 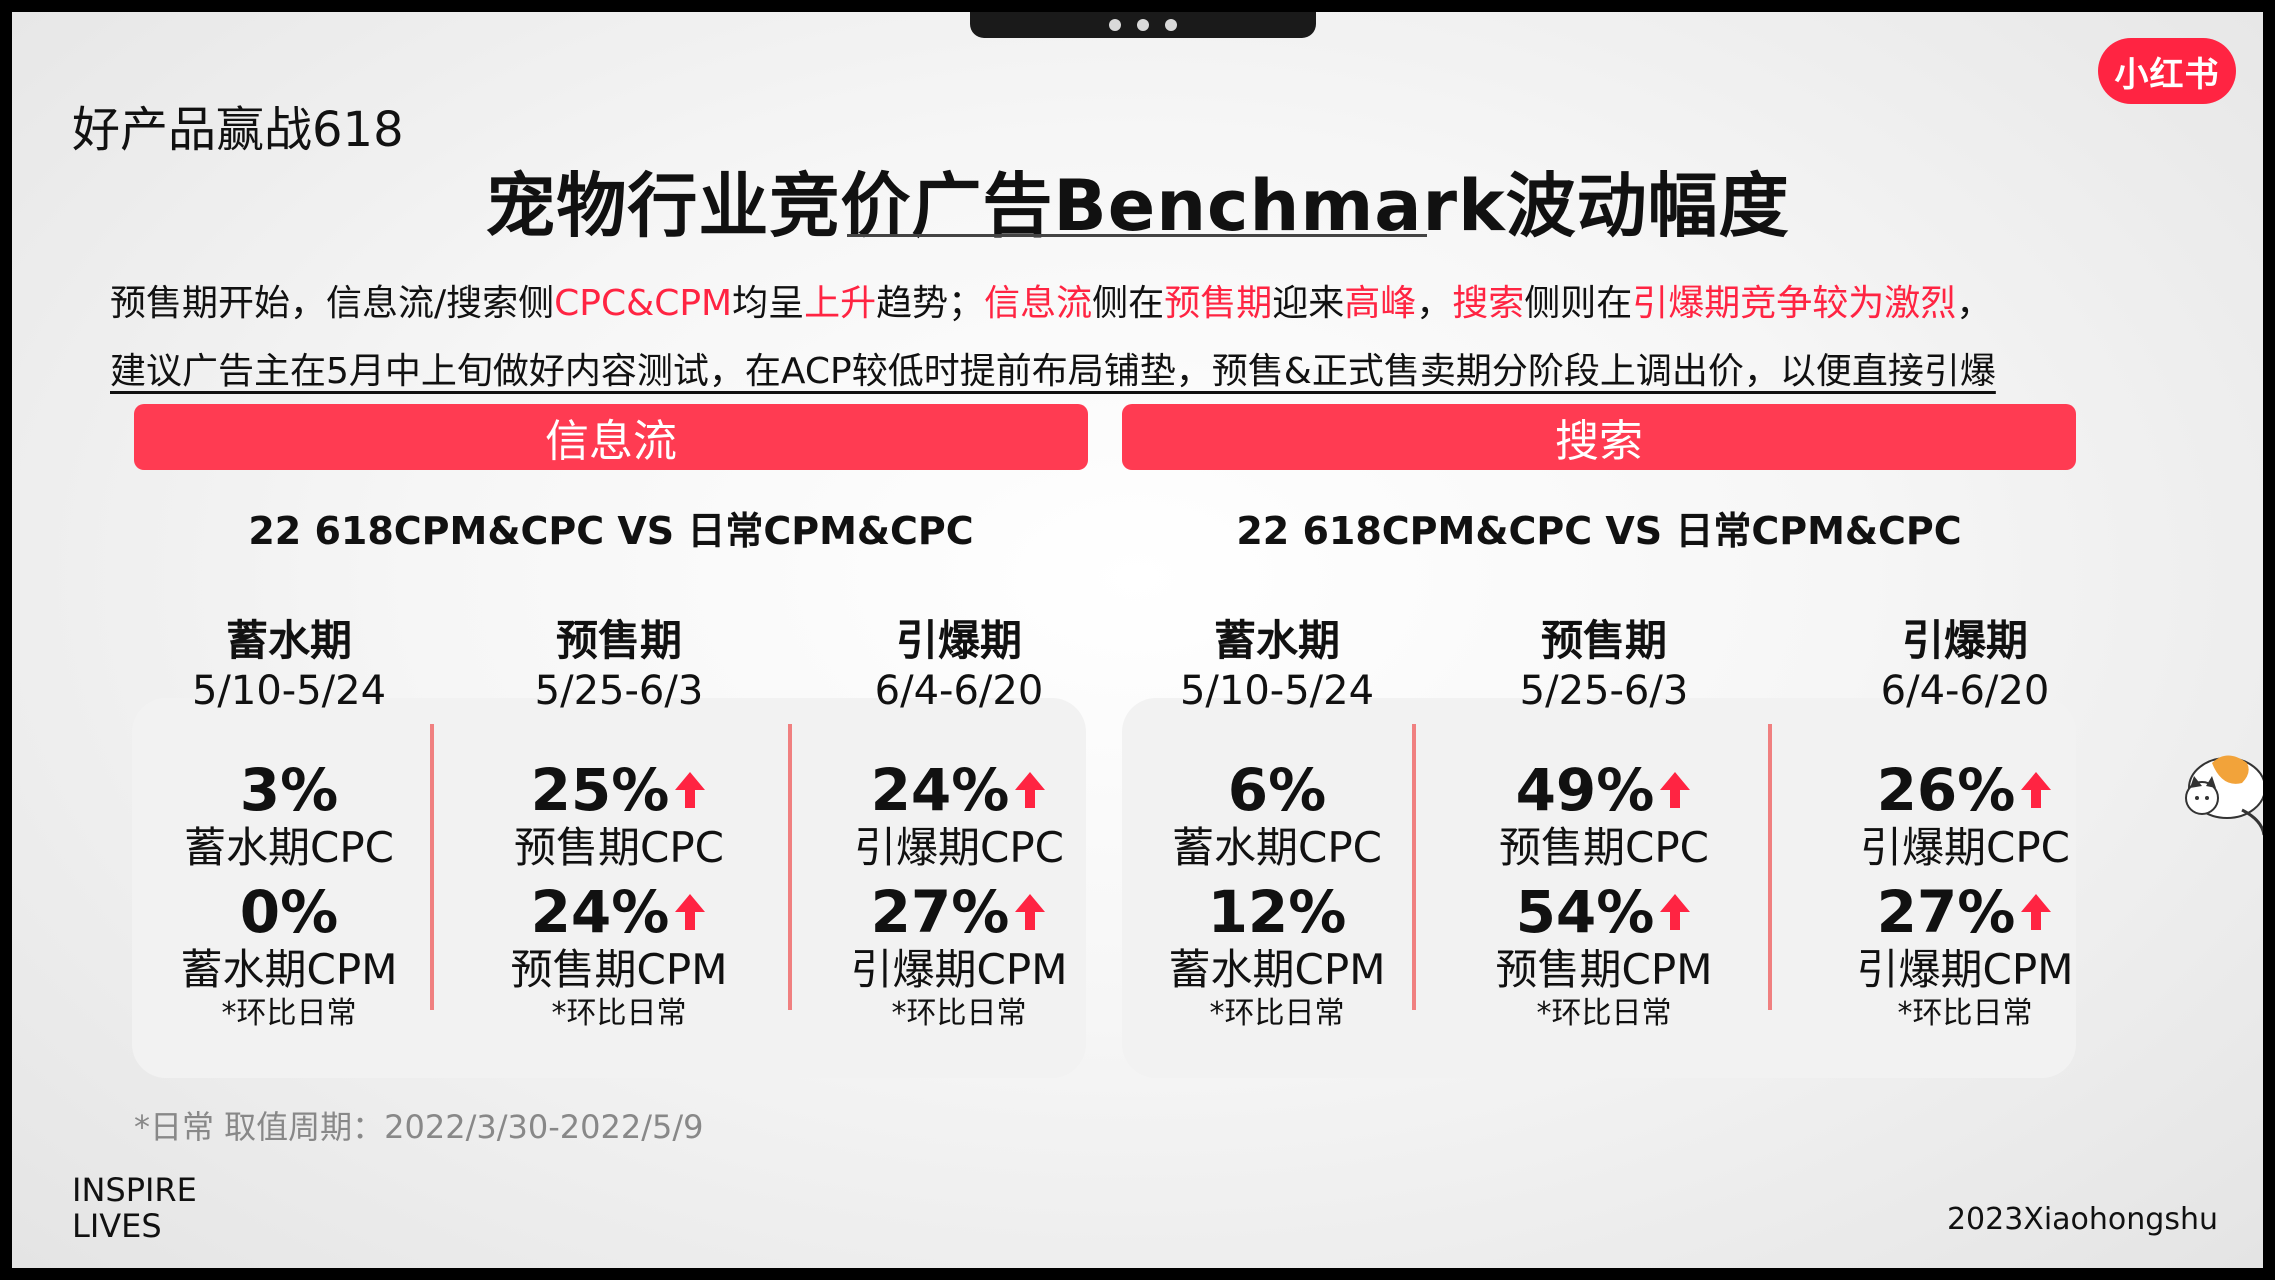 I want to click on cpm-value: 24%, so click(x=619, y=912).